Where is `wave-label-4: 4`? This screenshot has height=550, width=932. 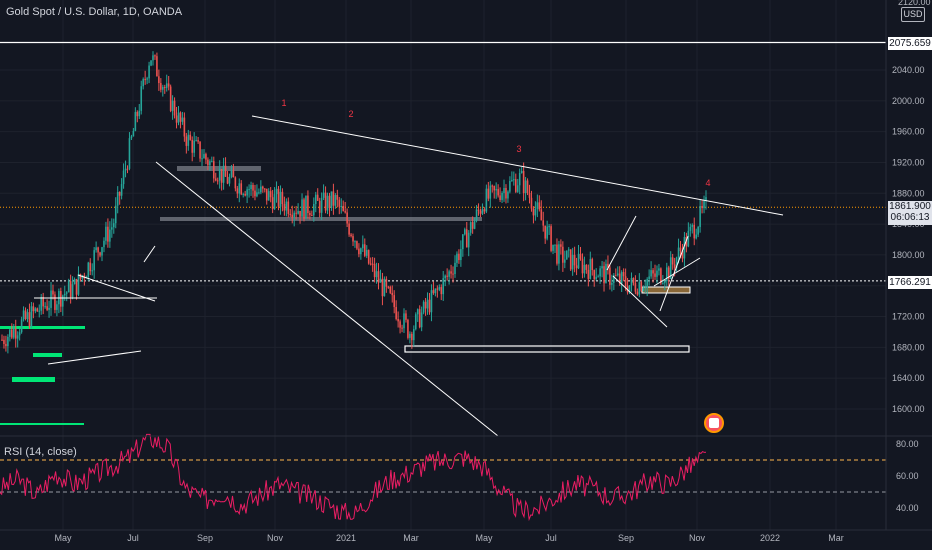
wave-label-4: 4 is located at coordinates (707, 183).